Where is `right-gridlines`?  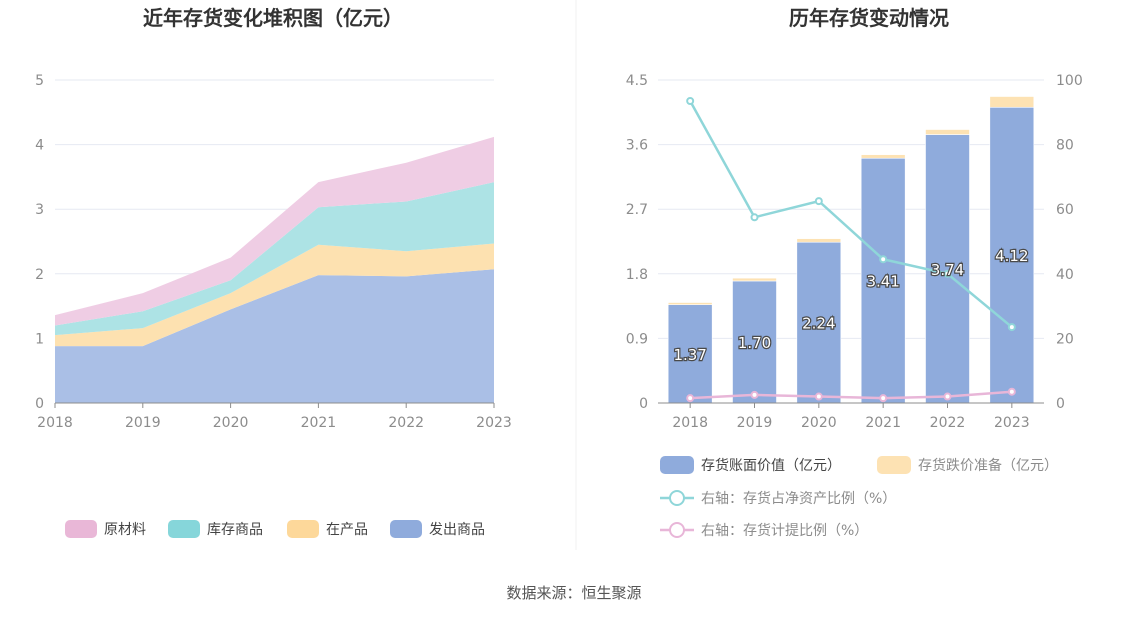 right-gridlines is located at coordinates (851, 209).